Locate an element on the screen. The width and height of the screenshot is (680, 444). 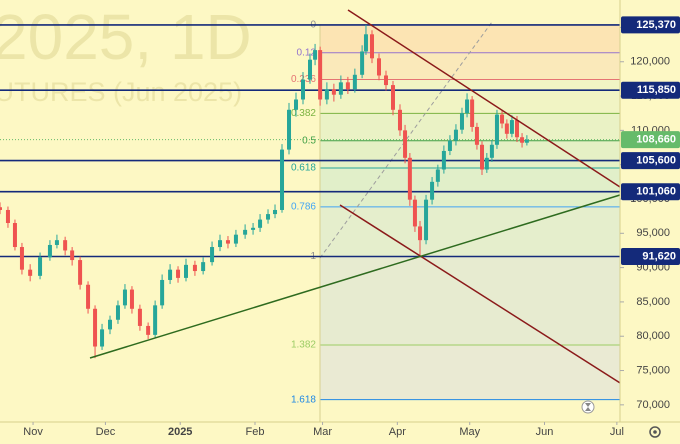
y-tick-label: 120,000 is located at coordinates (650, 62).